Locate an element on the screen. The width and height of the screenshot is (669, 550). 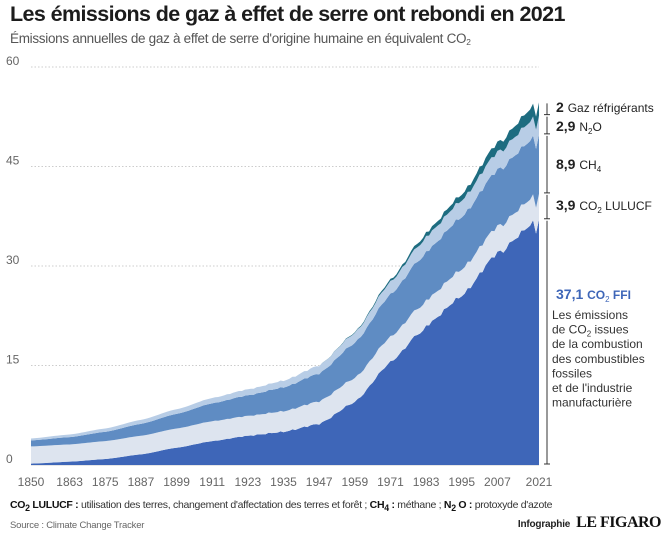
ffi-note-line: fossiles is located at coordinates (572, 373).